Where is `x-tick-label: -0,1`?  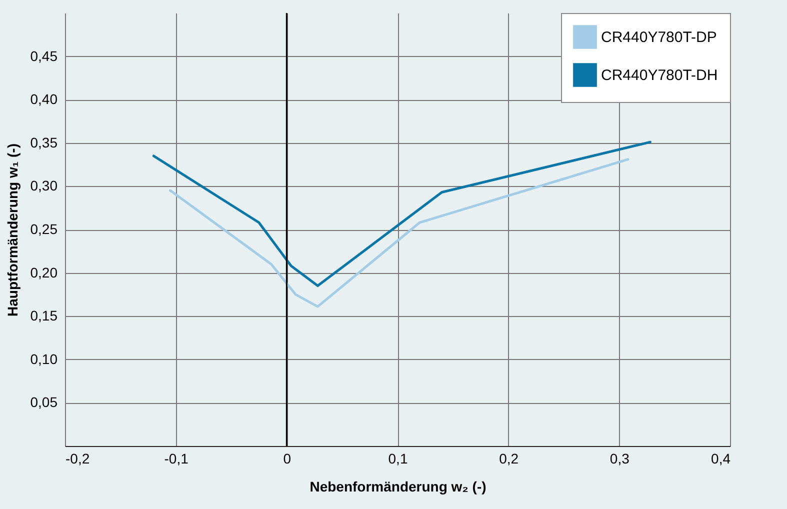
x-tick-label: -0,1 is located at coordinates (176, 458).